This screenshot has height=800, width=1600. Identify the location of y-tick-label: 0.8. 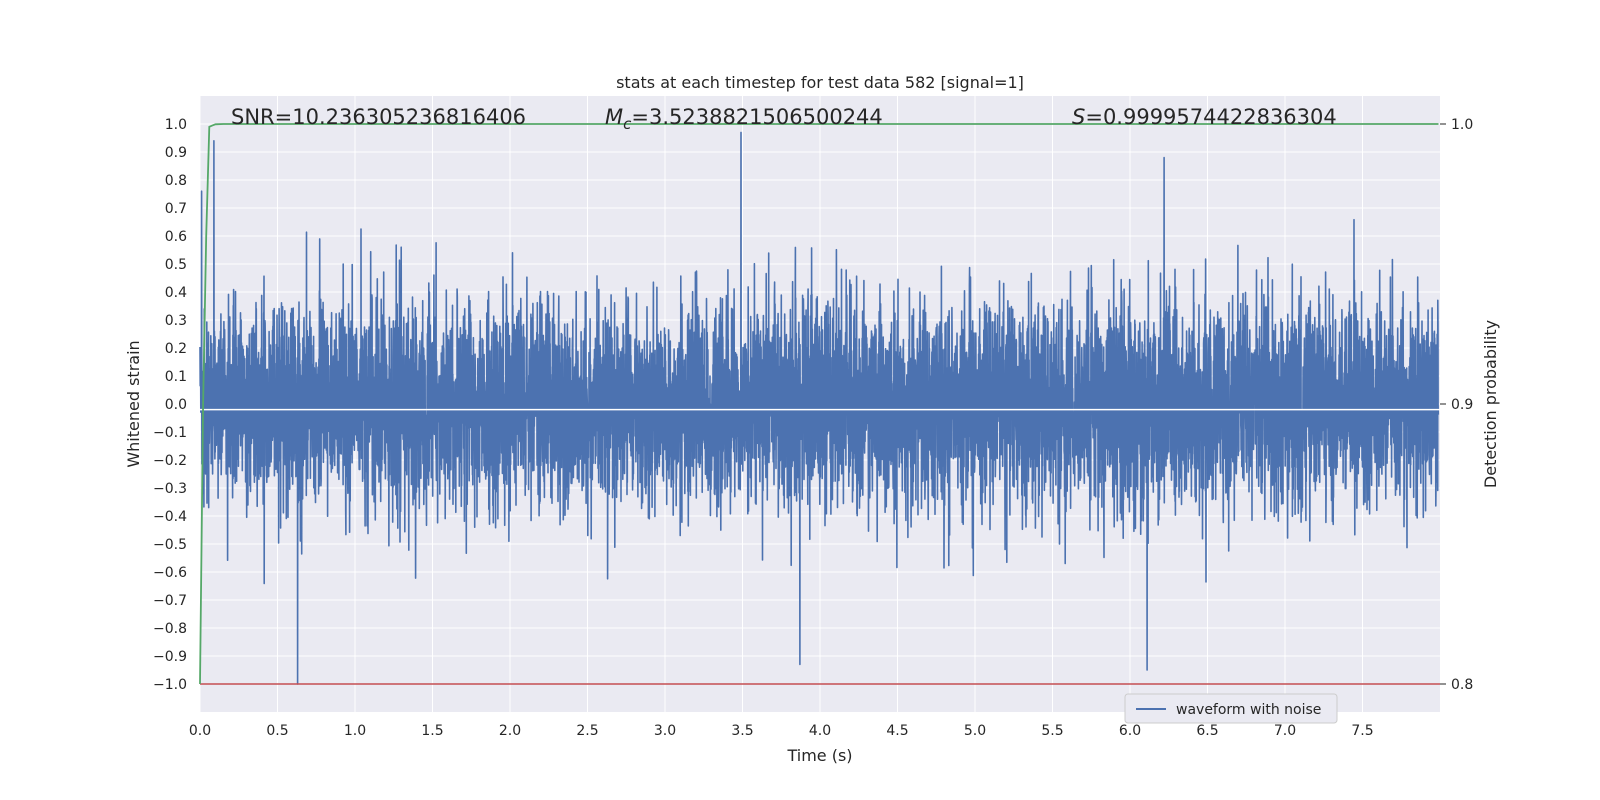
(176, 181).